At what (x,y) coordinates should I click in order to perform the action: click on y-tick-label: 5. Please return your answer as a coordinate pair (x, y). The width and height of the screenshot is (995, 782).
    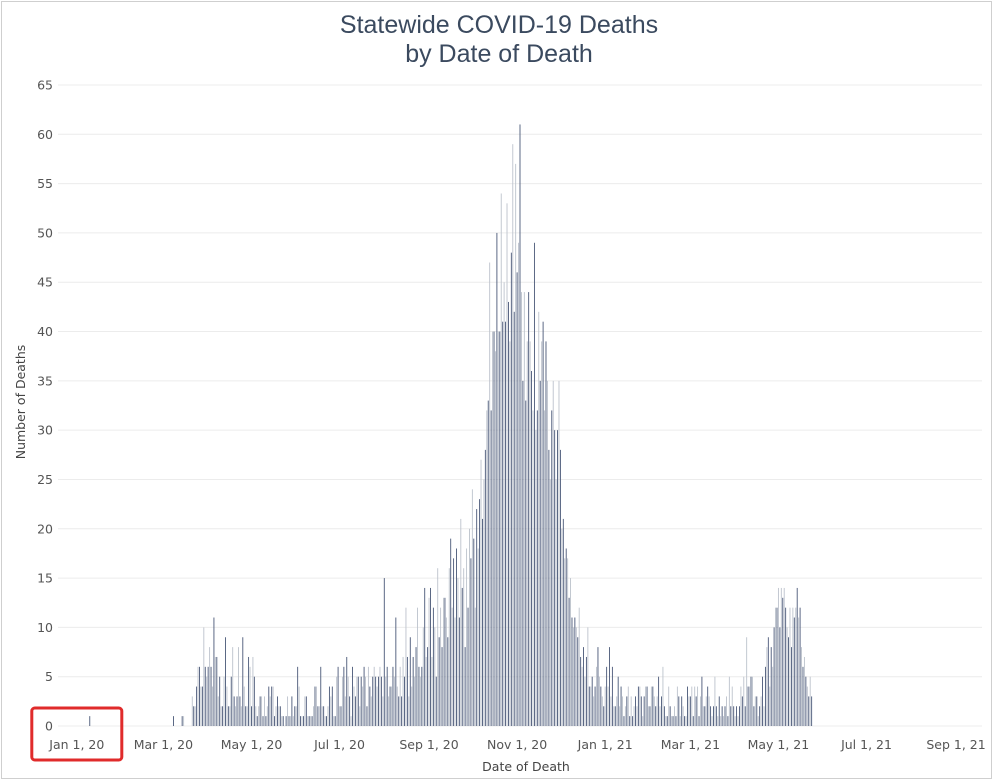
    Looking at the image, I should click on (49, 676).